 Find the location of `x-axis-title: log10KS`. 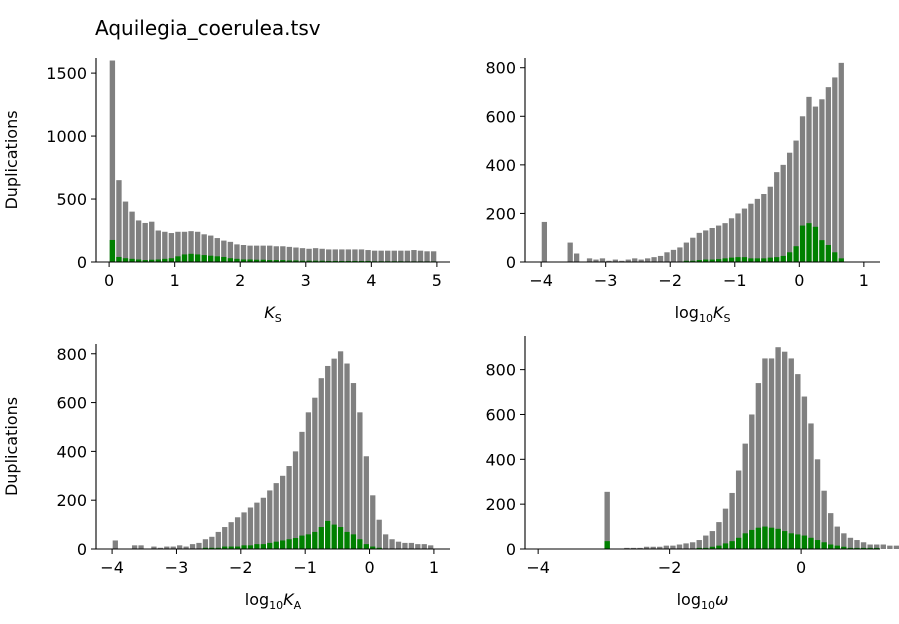

x-axis-title: log10KS is located at coordinates (703, 314).